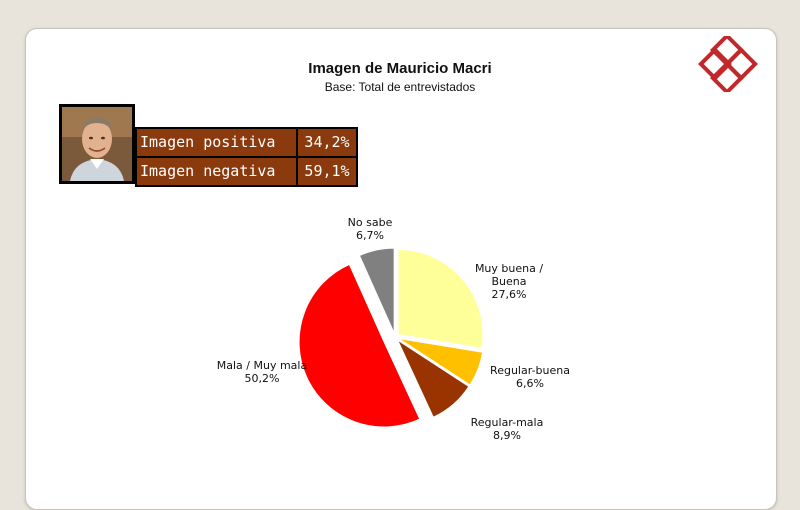 This screenshot has width=800, height=510. Describe the element at coordinates (359, 345) in the screenshot. I see `pie-slice-mala-muy-mala` at that location.